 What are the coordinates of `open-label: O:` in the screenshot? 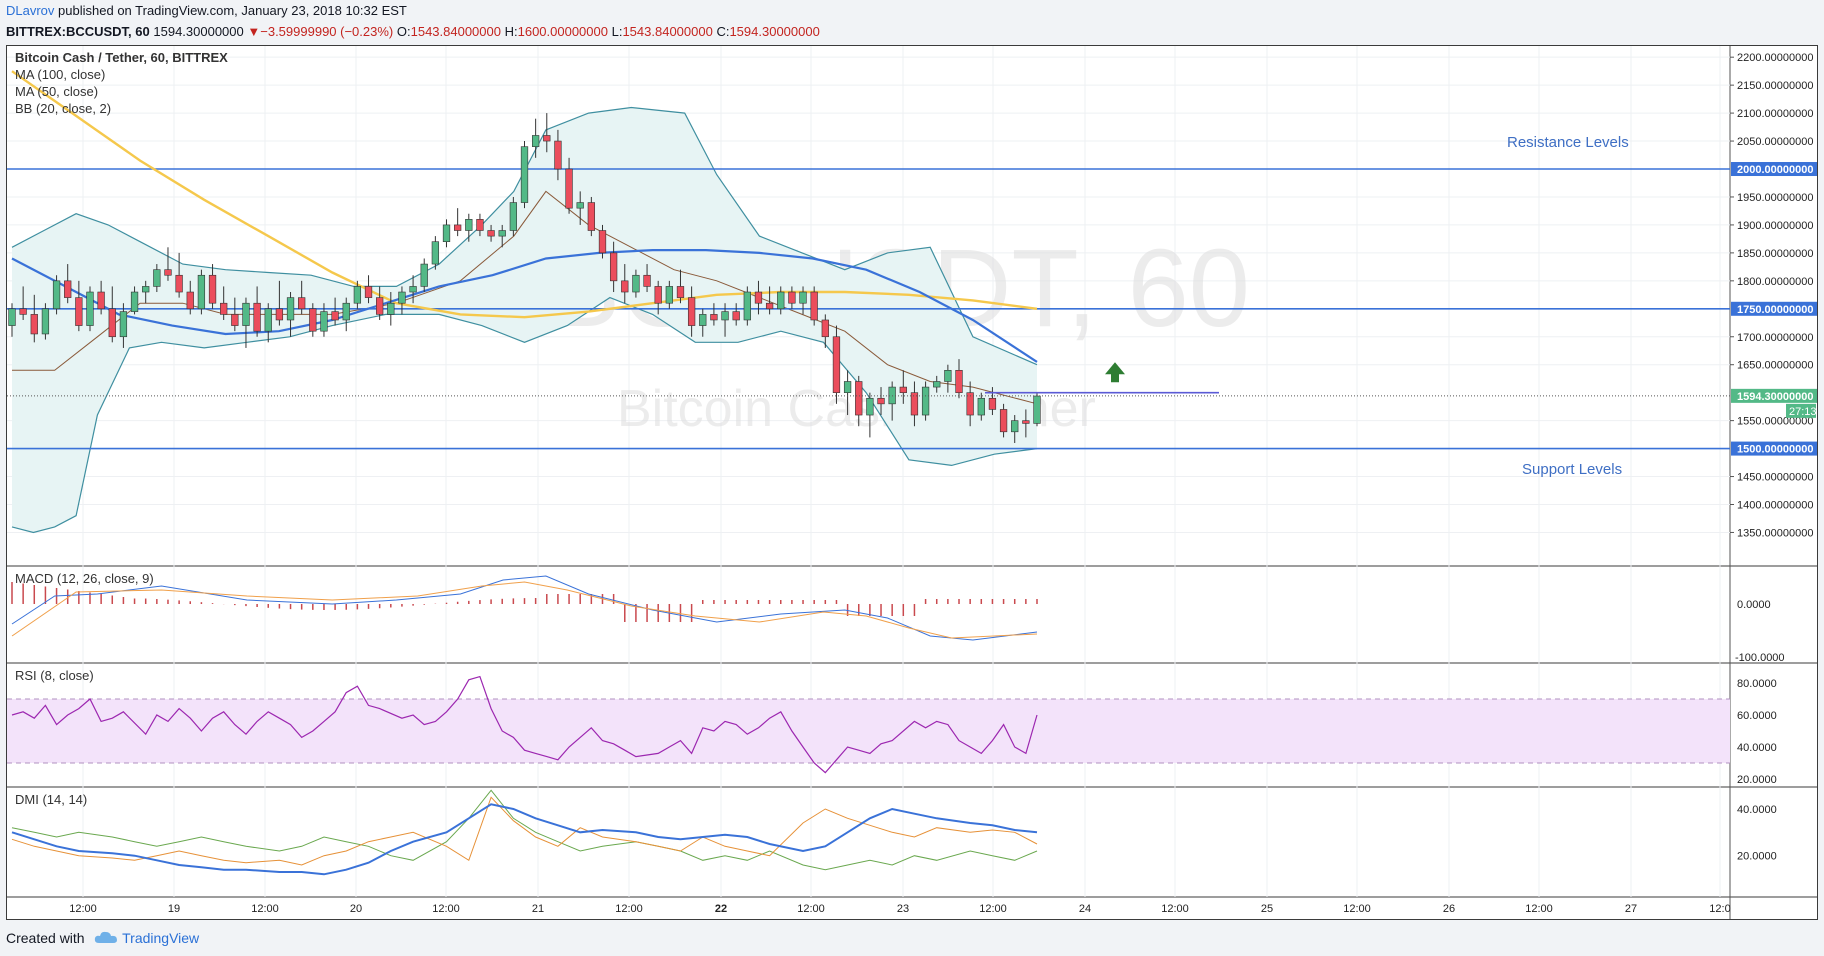 It's located at (403, 31).